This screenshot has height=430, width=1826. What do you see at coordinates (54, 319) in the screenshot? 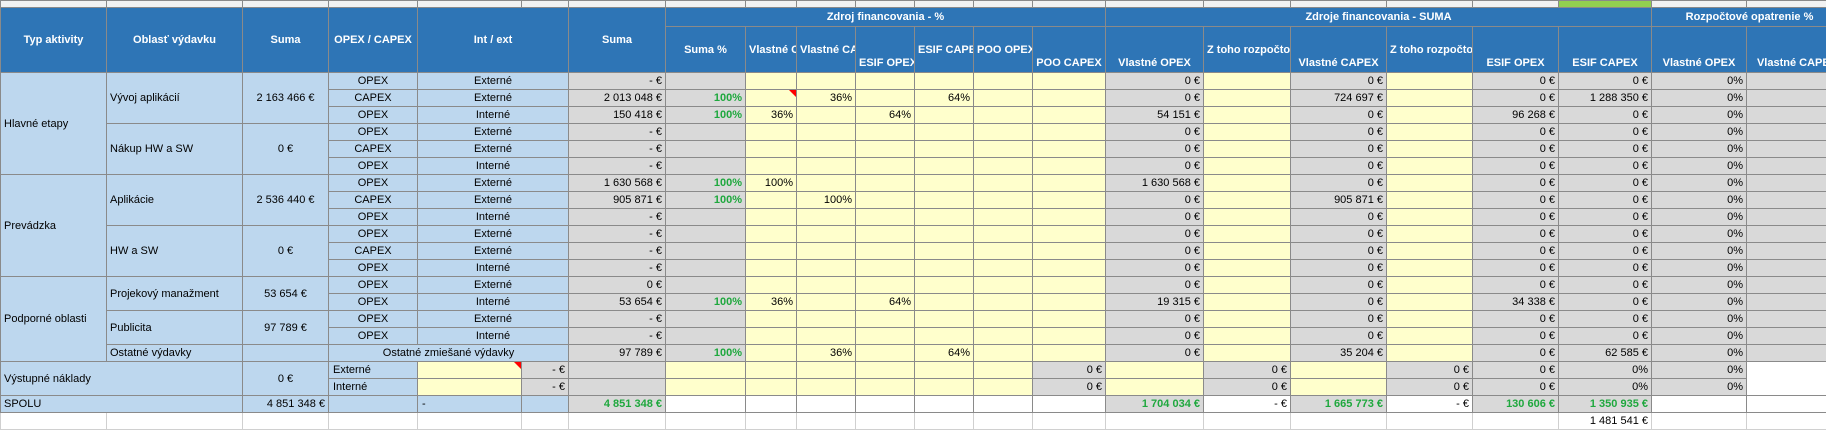
I see `group-label-podporne: Podporné oblasti` at bounding box center [54, 319].